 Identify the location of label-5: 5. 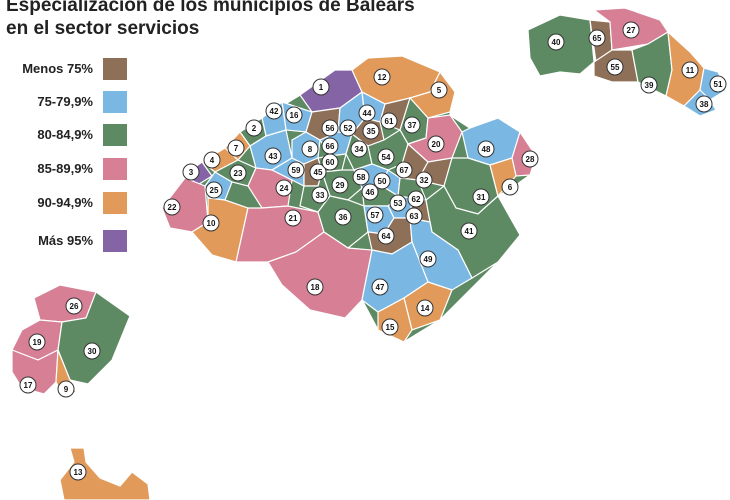
(439, 90).